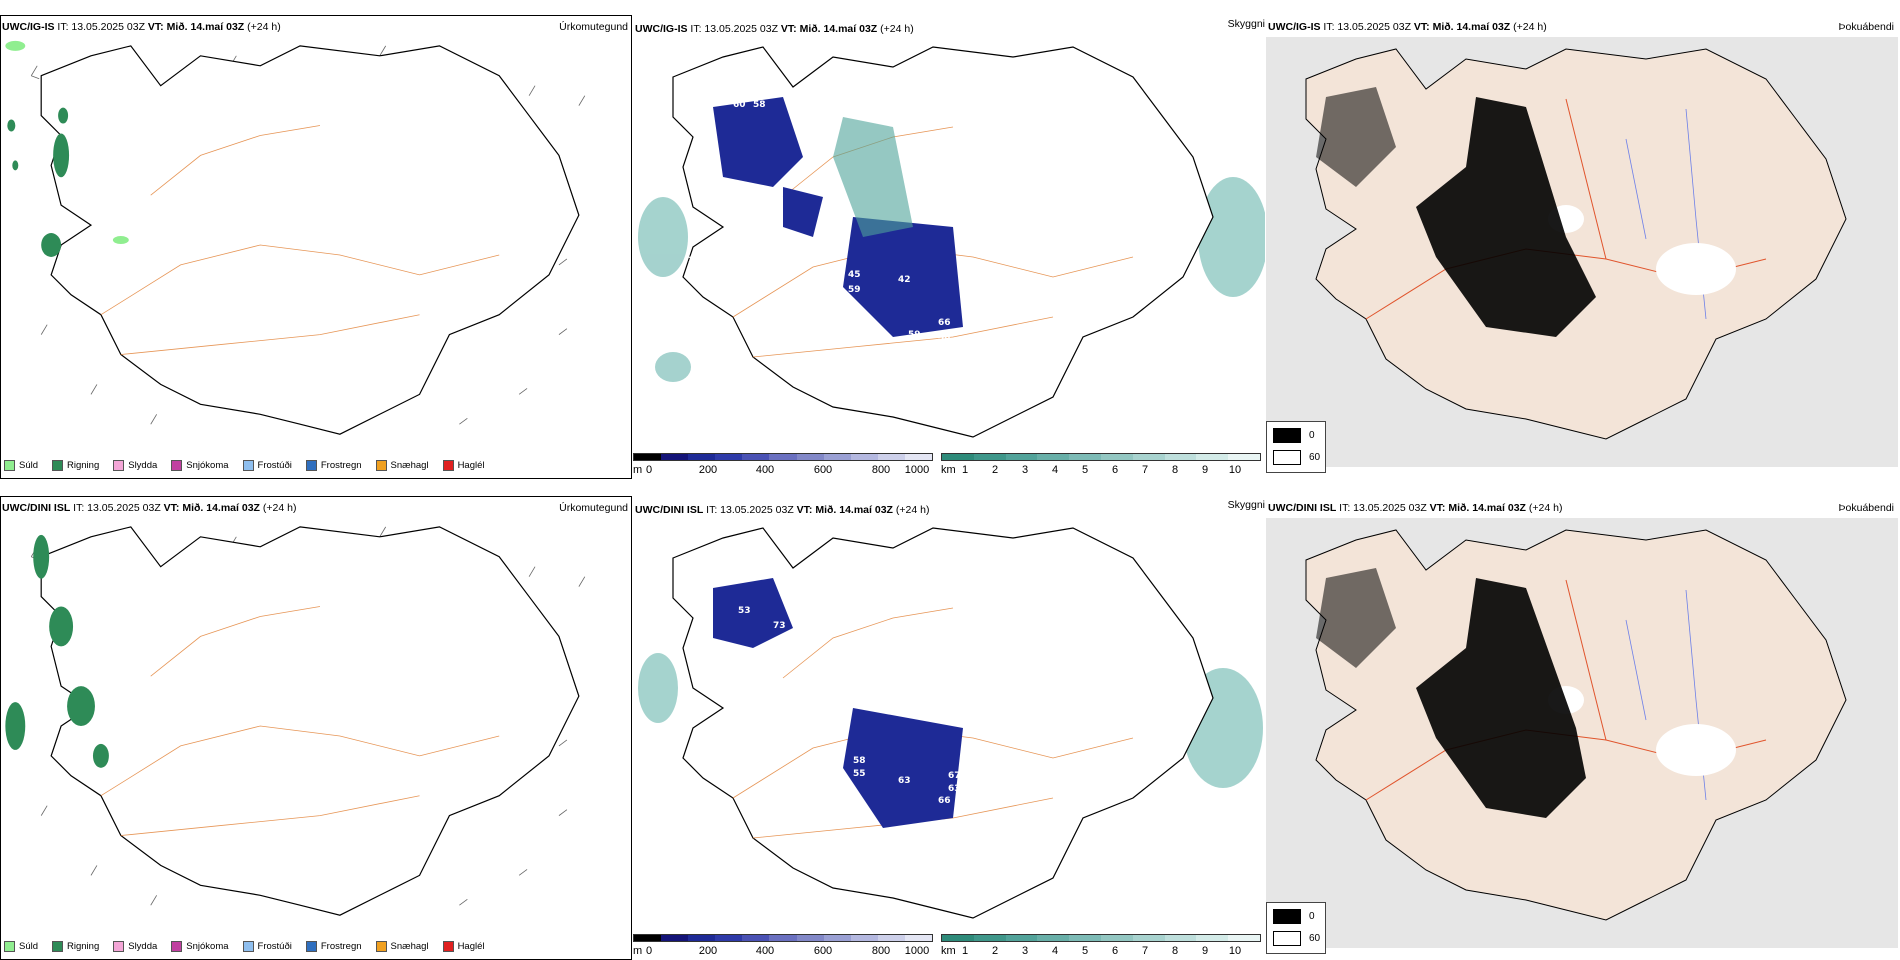  What do you see at coordinates (783, 457) in the screenshot?
I see `ceiling-colorbar-strip` at bounding box center [783, 457].